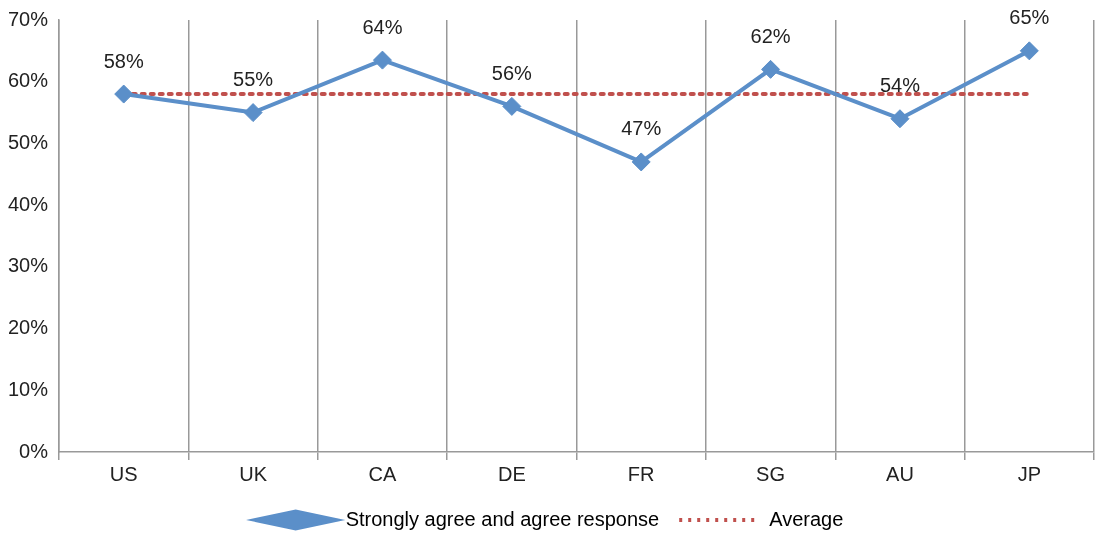 This screenshot has width=1104, height=540. What do you see at coordinates (28, 203) in the screenshot?
I see `y-tick-label: 40%` at bounding box center [28, 203].